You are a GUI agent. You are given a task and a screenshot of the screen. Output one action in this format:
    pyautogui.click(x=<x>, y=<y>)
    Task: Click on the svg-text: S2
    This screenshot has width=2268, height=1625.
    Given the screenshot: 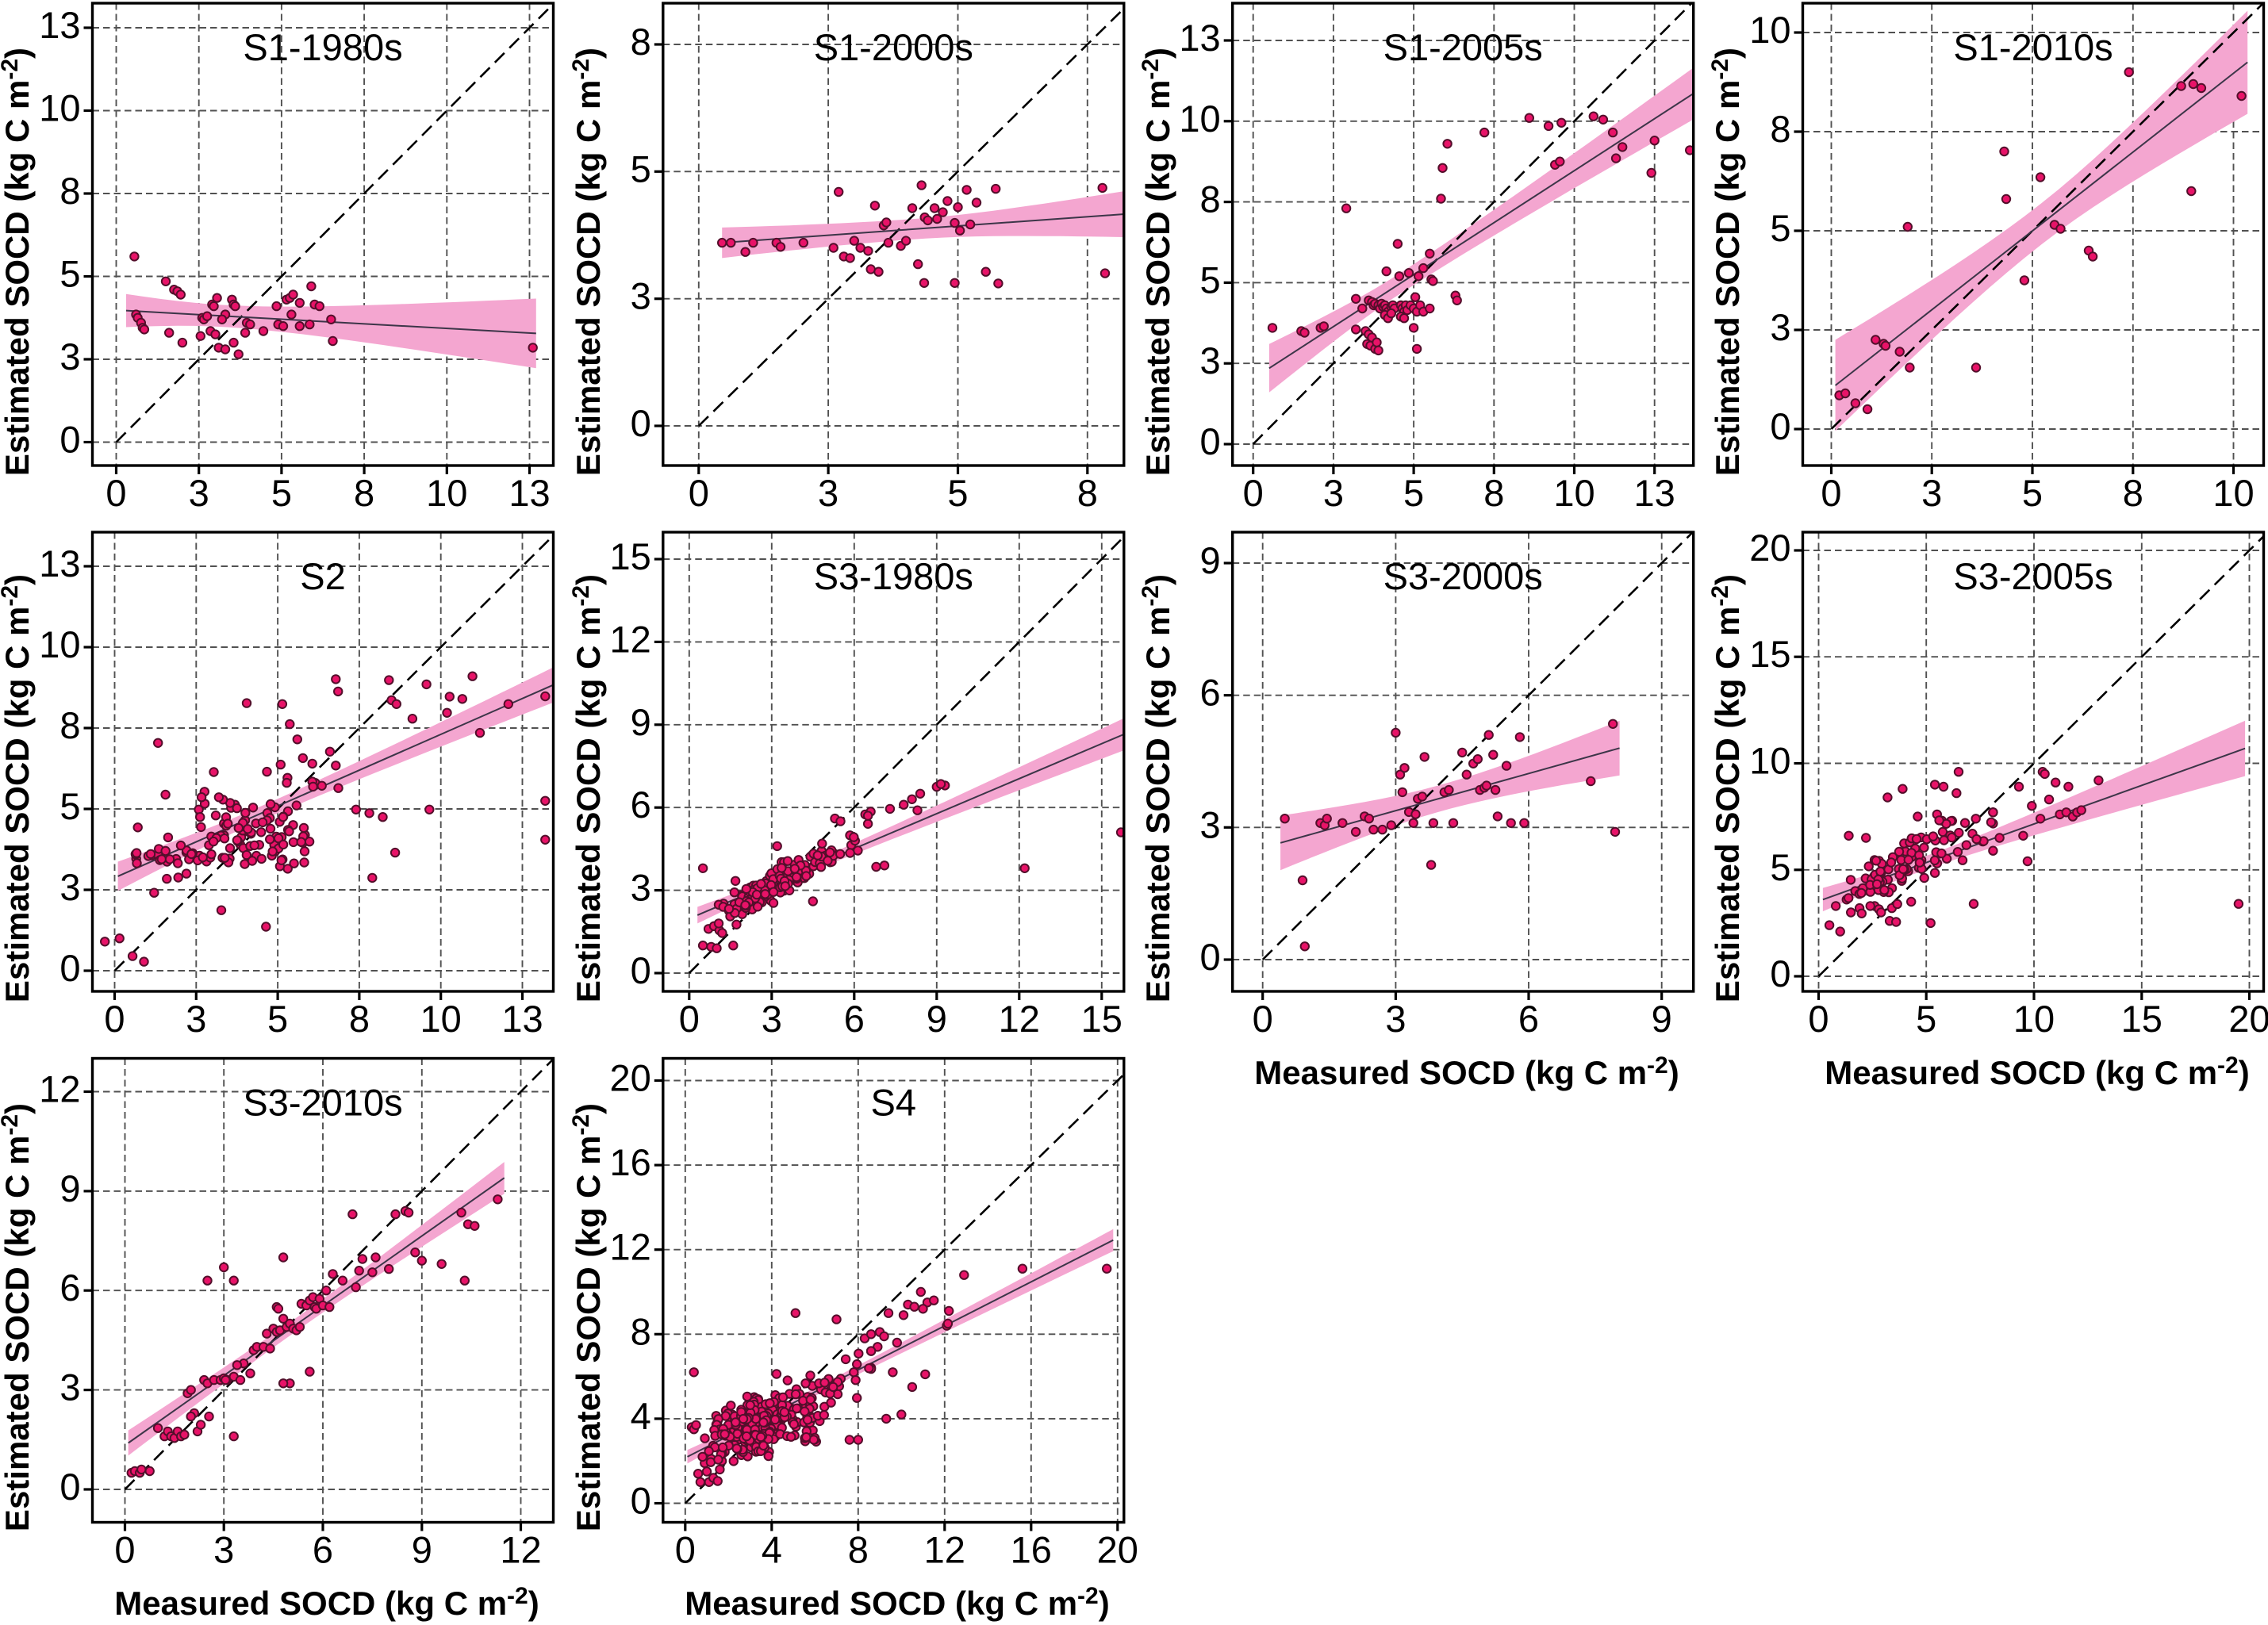 What is the action you would take?
    pyautogui.click(x=323, y=576)
    